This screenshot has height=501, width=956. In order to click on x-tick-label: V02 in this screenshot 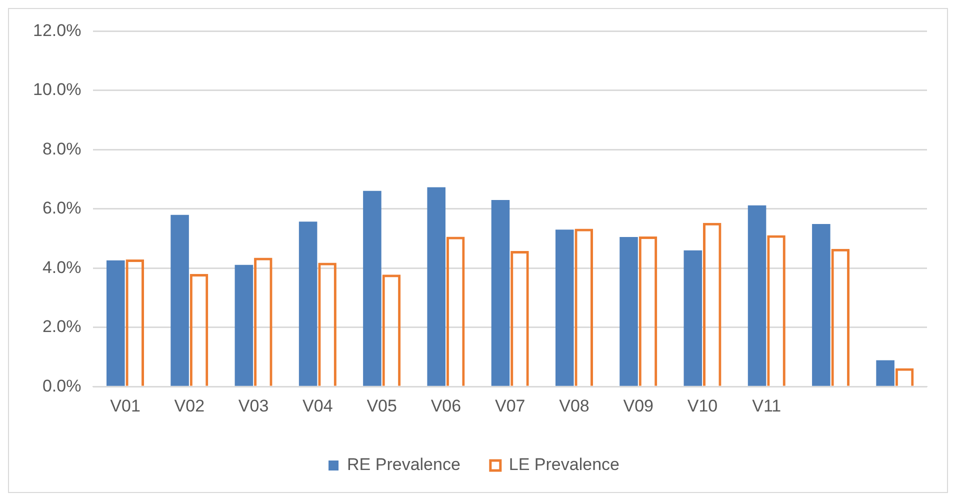, I will do `click(189, 406)`.